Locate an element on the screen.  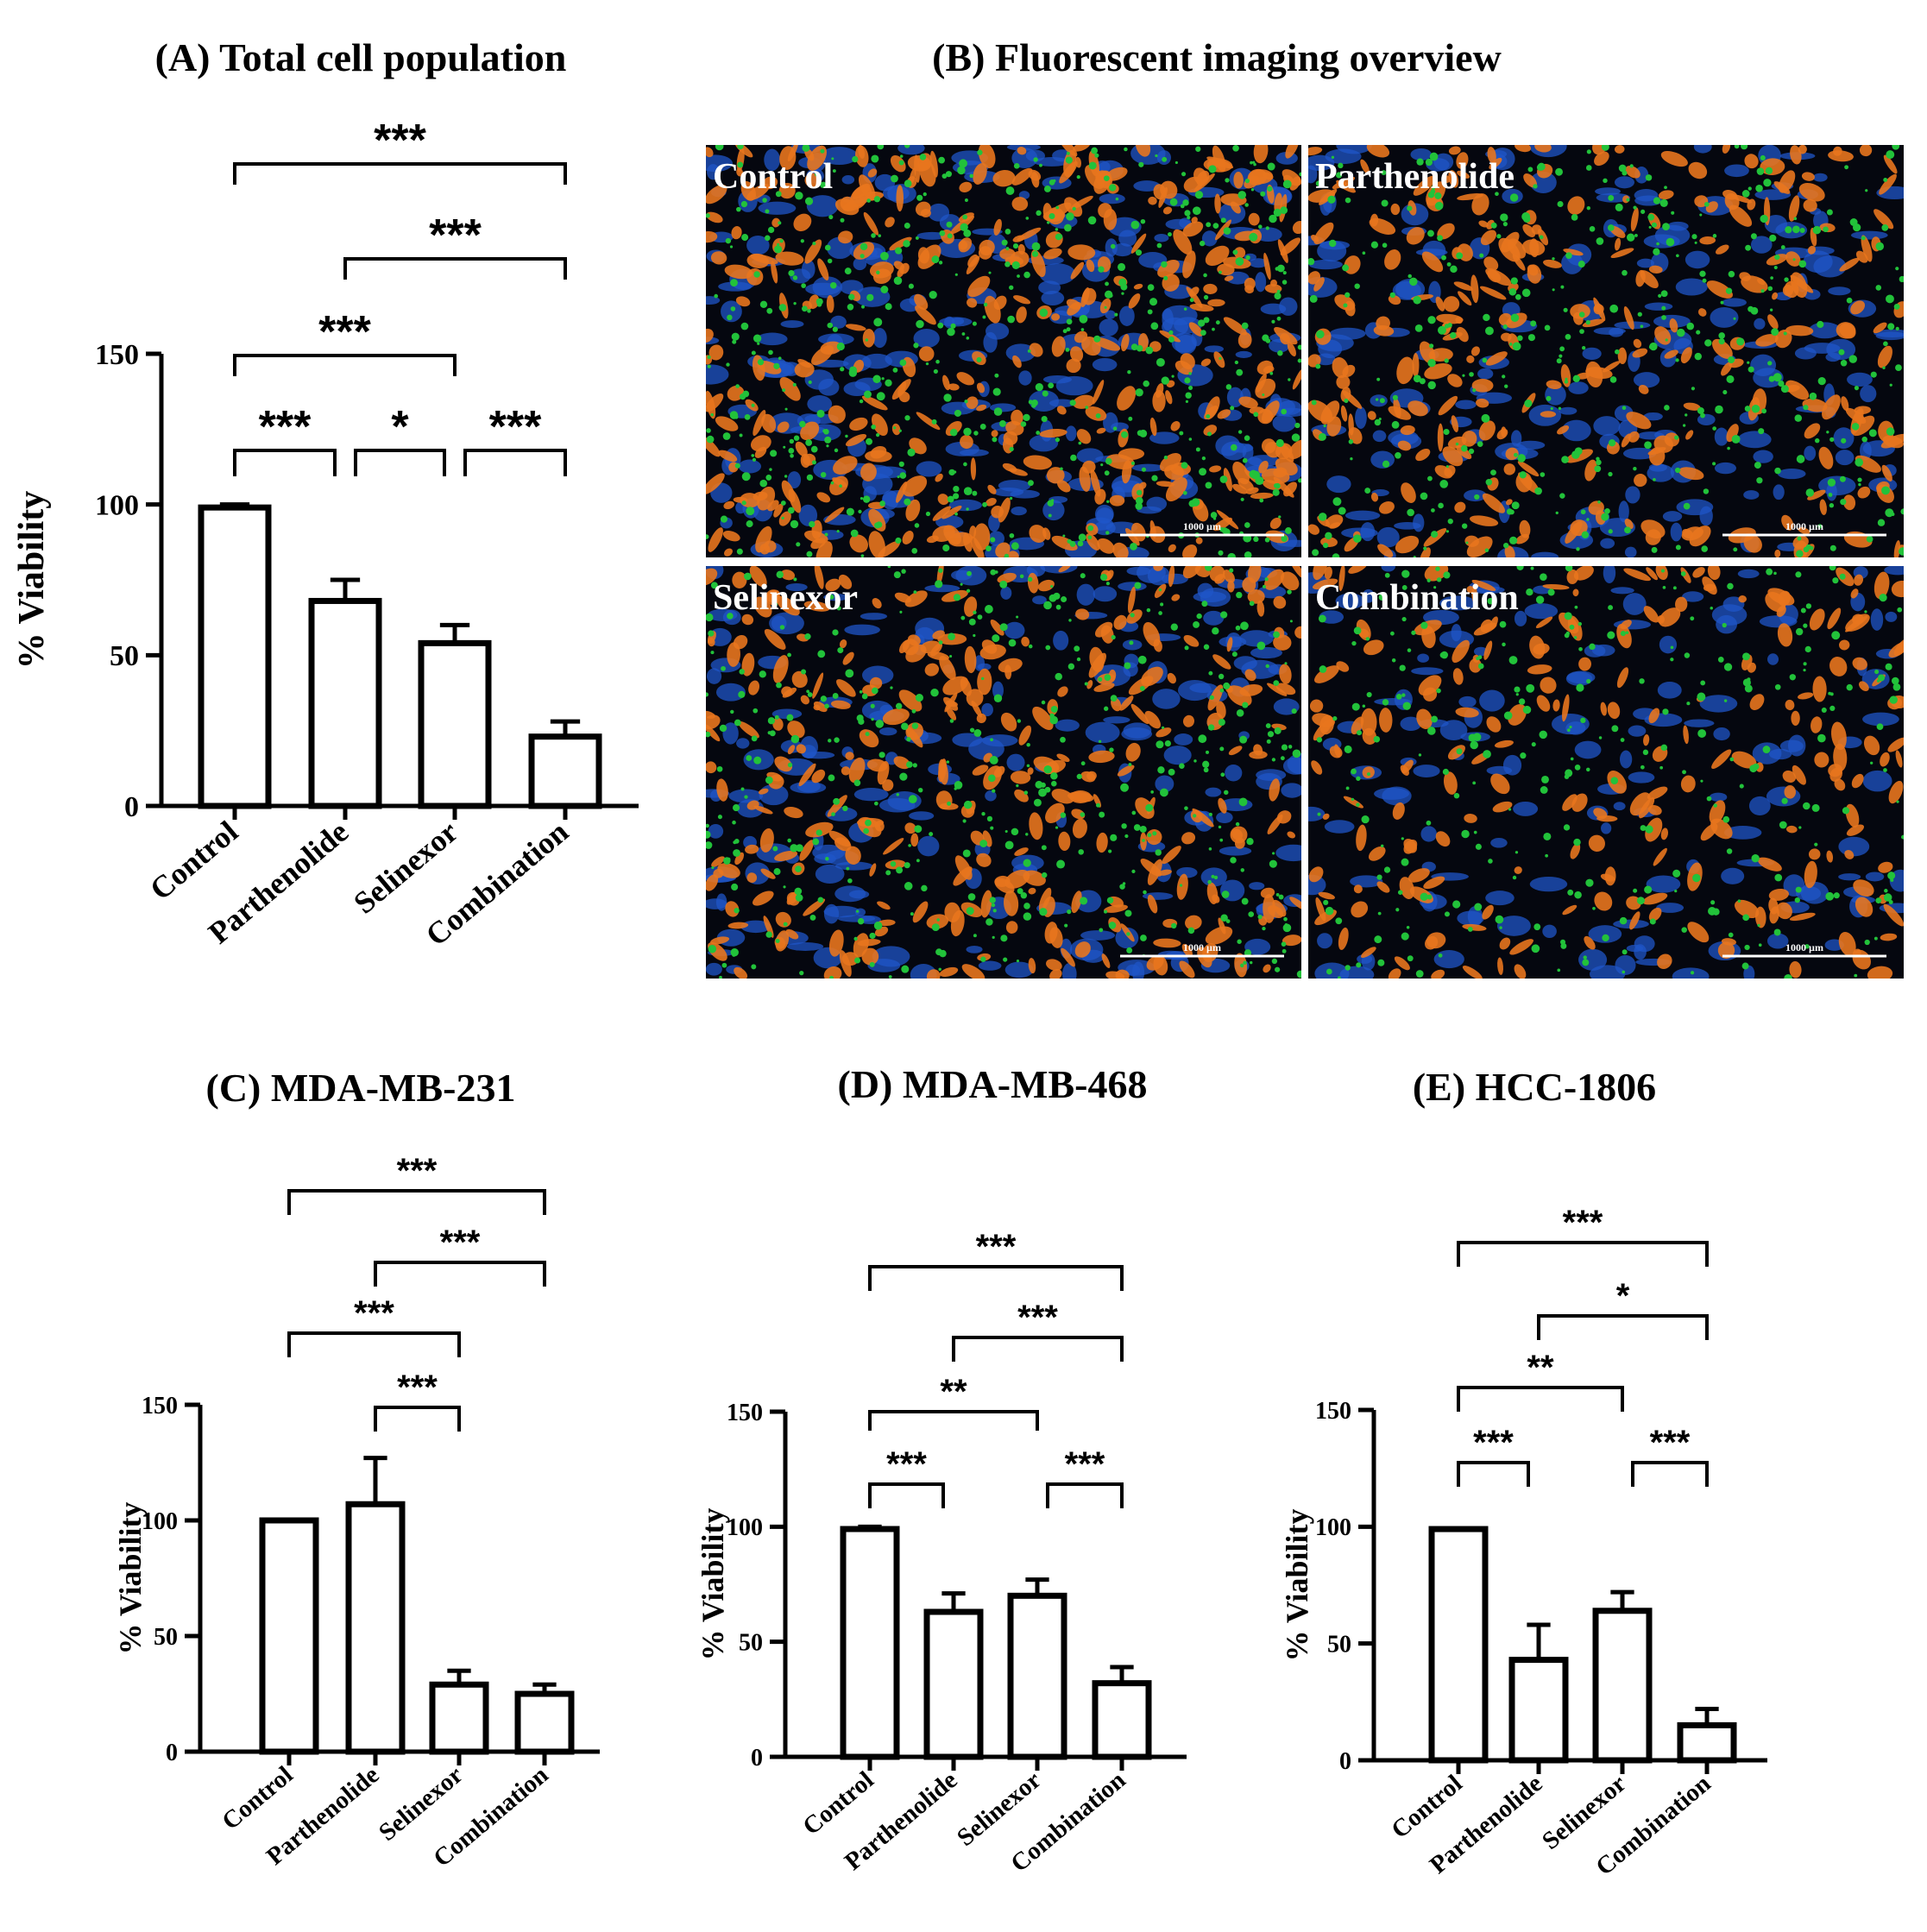
chart-title: (A) Total cell population is located at coordinates (361, 57).